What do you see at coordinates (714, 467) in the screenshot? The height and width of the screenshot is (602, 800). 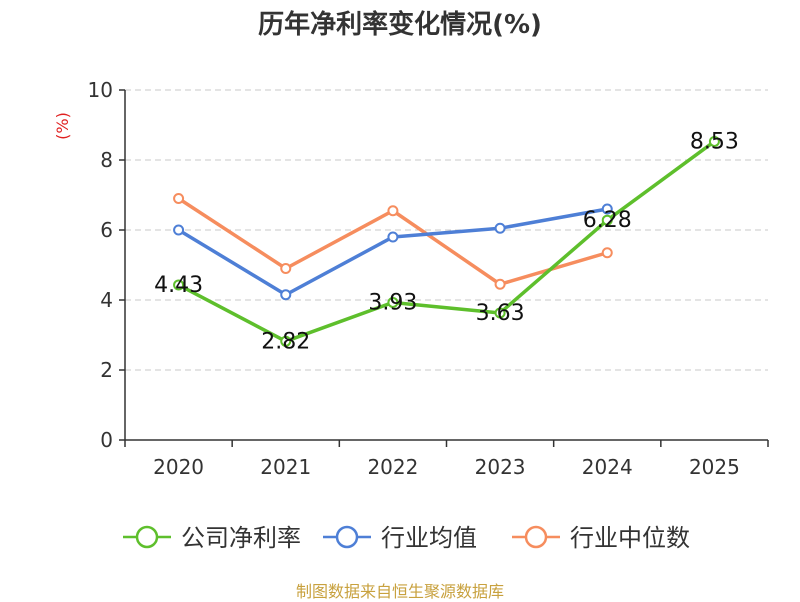 I see `x-tick-label: 2025` at bounding box center [714, 467].